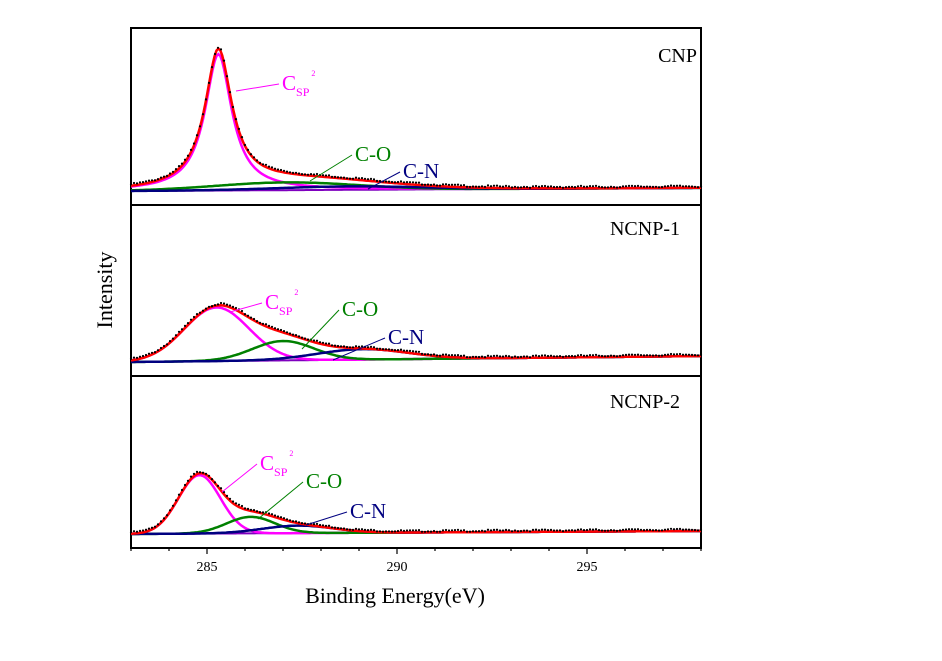 The width and height of the screenshot is (942, 661). Describe the element at coordinates (360, 309) in the screenshot. I see `annotation-co: C-O` at that location.